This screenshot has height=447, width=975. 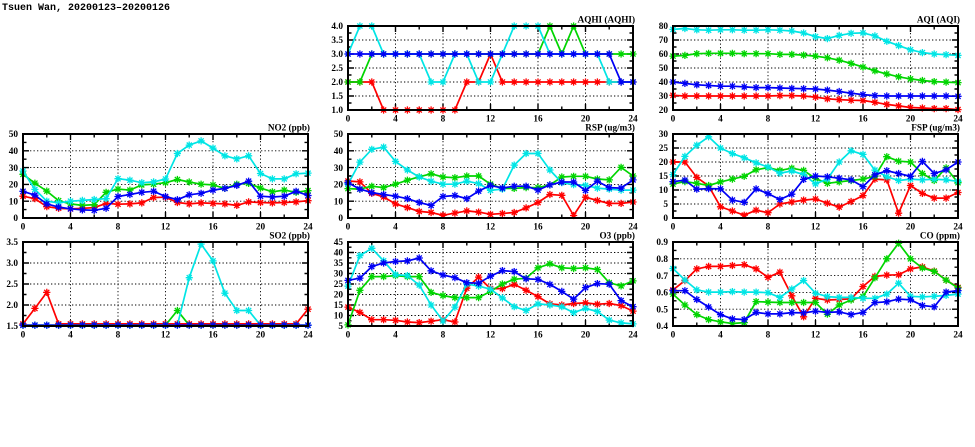 I want to click on svg-text: 5, so click(x=340, y=327).